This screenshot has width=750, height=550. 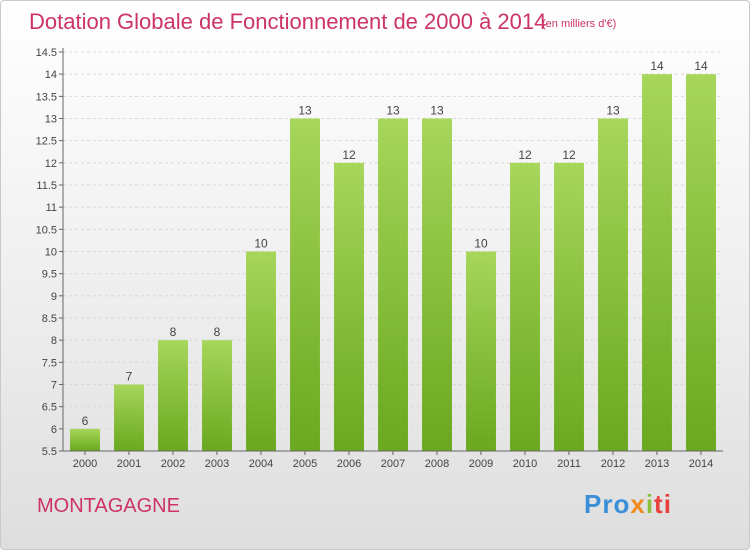 I want to click on x-tick-label-2008: 2008, so click(x=437, y=464).